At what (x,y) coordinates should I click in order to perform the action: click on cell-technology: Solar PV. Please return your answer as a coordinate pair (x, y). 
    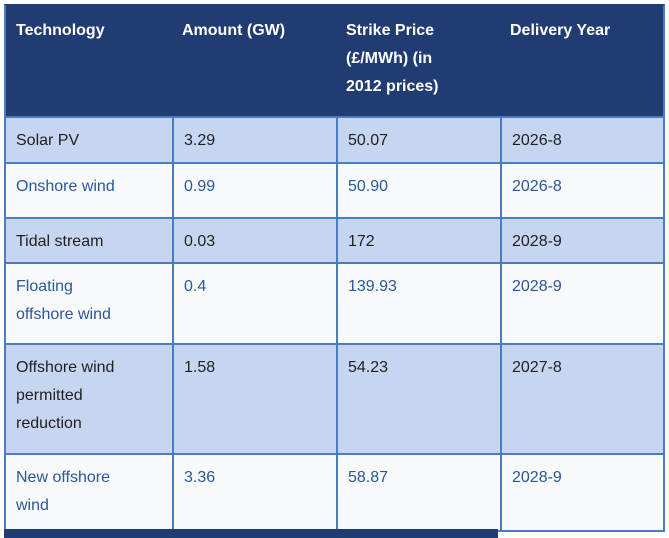
    Looking at the image, I should click on (48, 140).